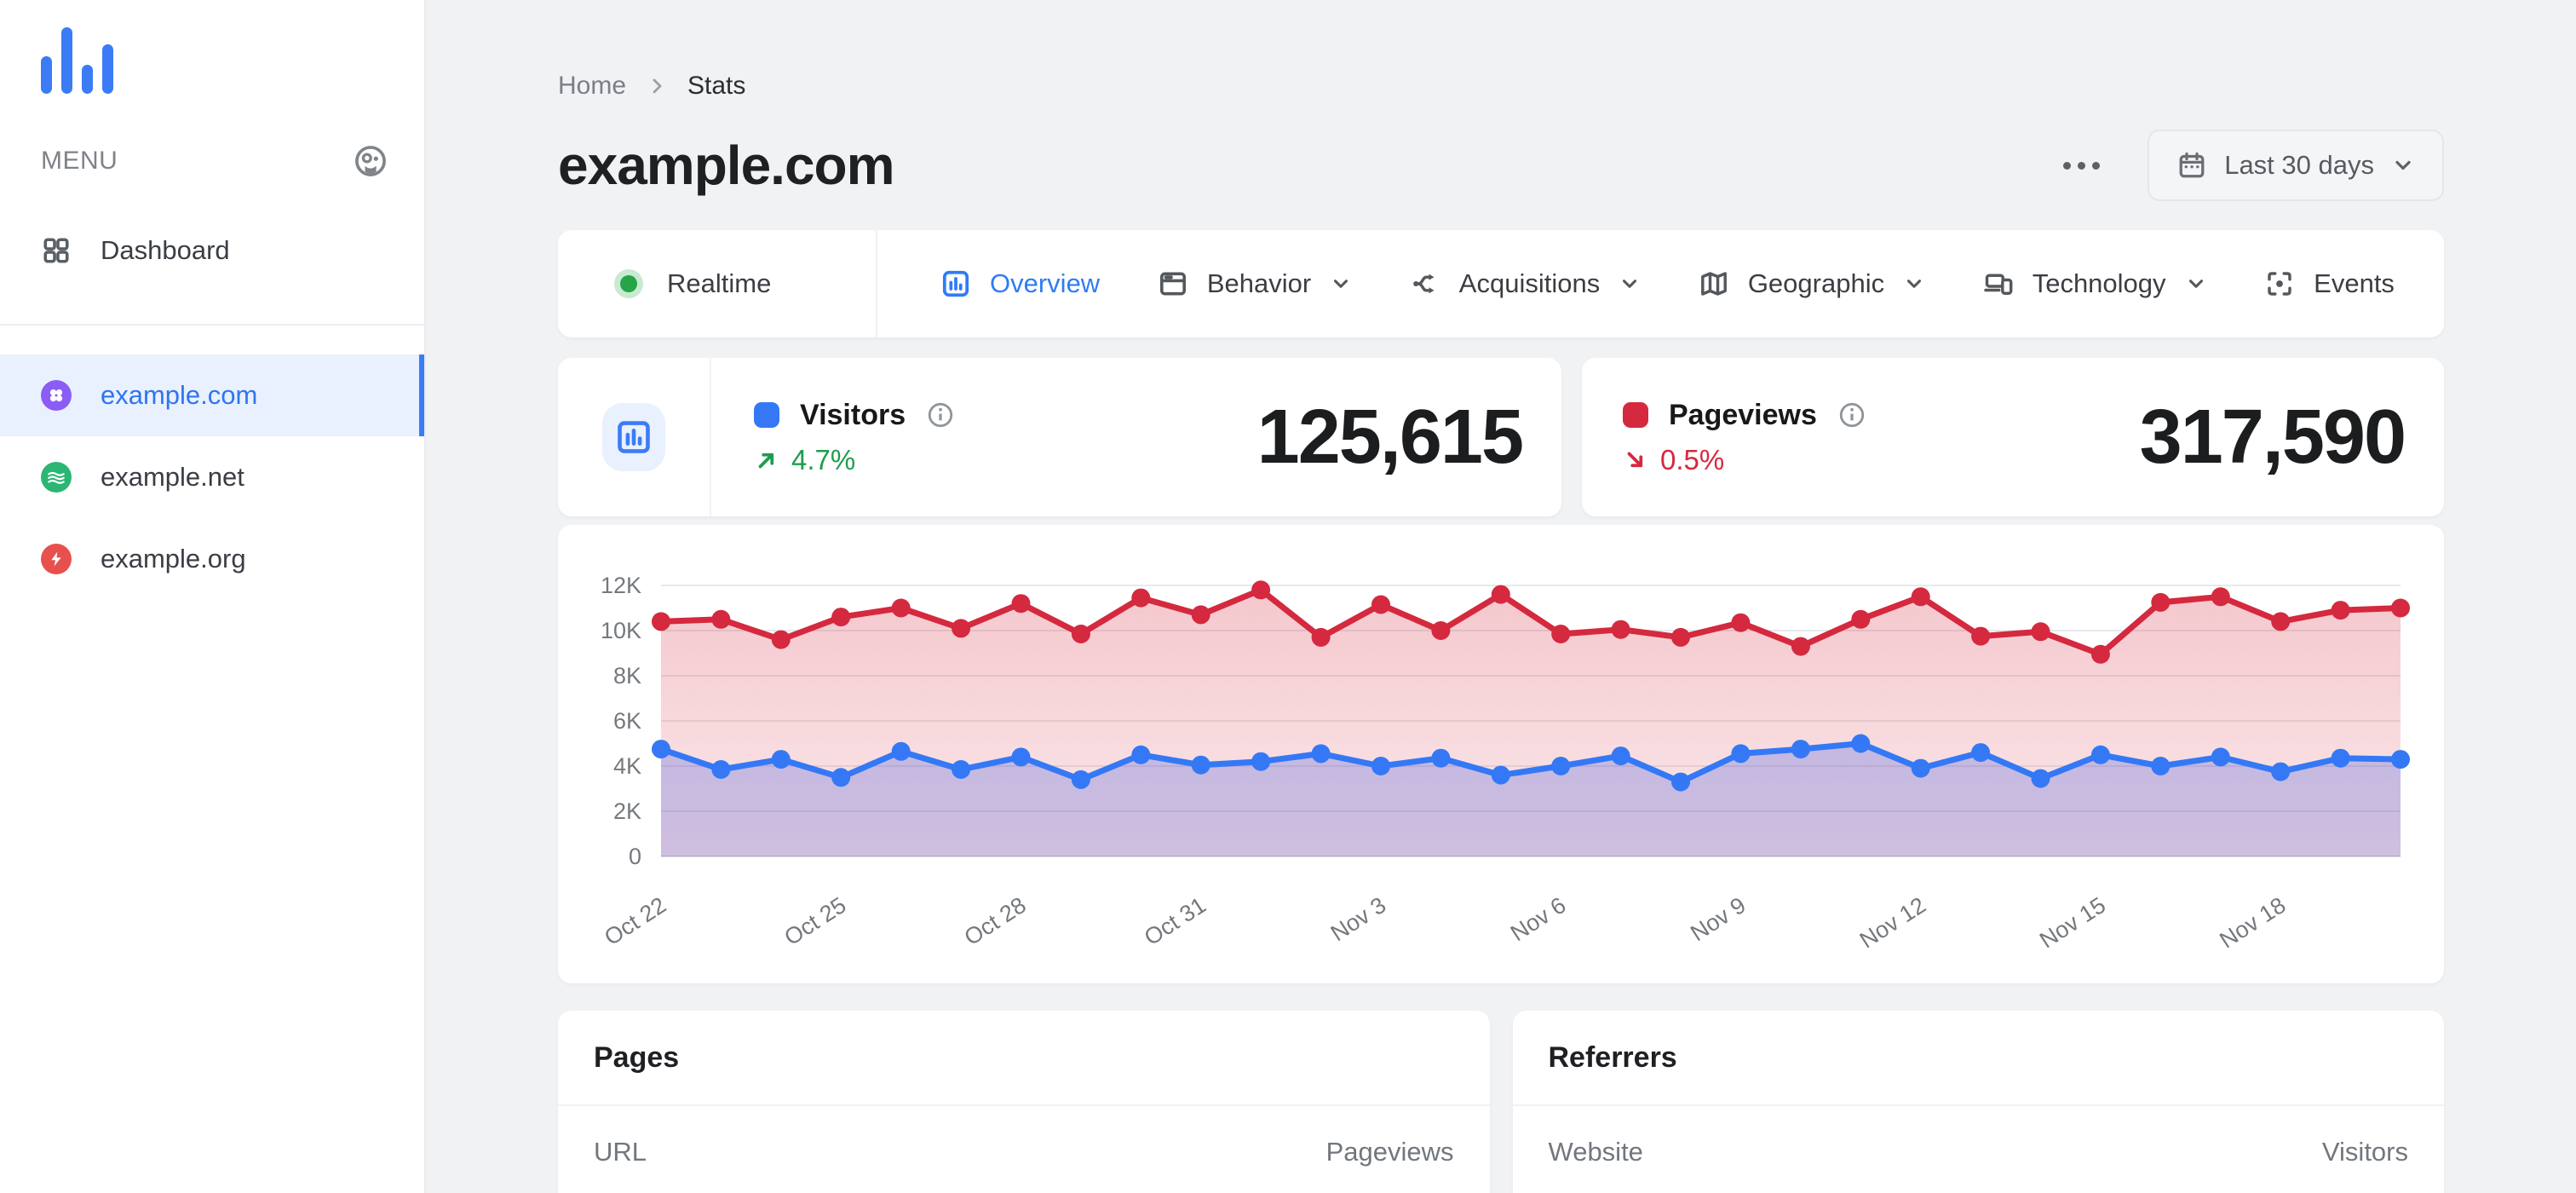 Image resolution: width=2576 pixels, height=1193 pixels. Describe the element at coordinates (233, 60) in the screenshot. I see `app-logo-bar-chart-icon` at that location.